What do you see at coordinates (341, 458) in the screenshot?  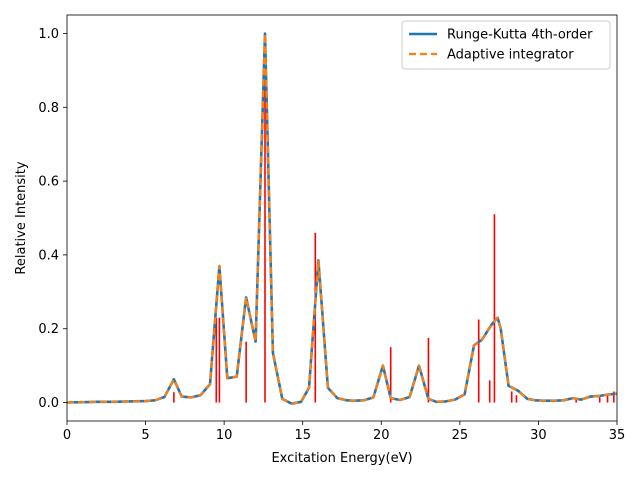 I see `x-axis-label: Excitation Energy(eV)` at bounding box center [341, 458].